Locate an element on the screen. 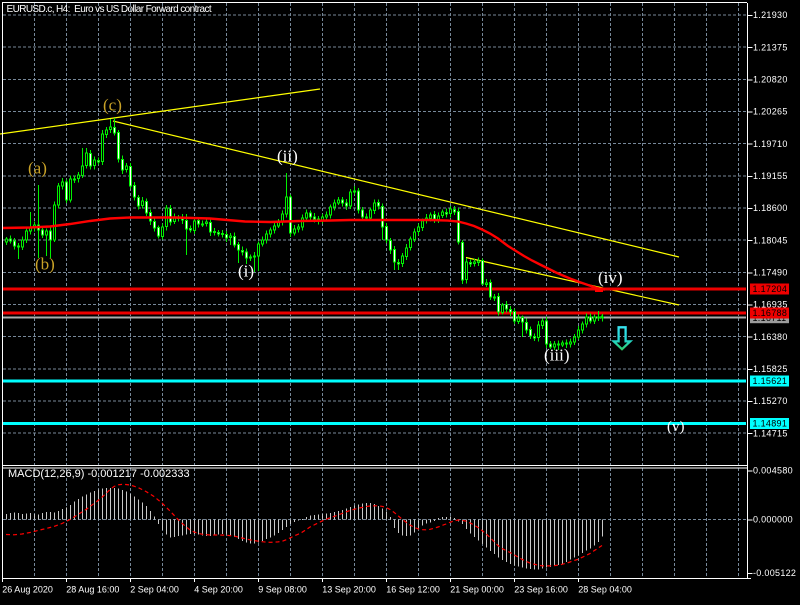 Image resolution: width=800 pixels, height=605 pixels. svg-text: 9 Sep 08:00 is located at coordinates (282, 590).